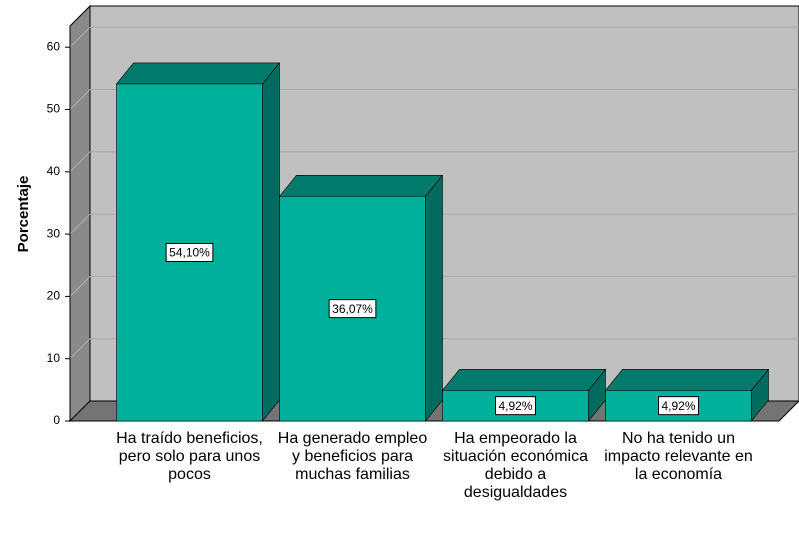 This screenshot has height=533, width=799. Describe the element at coordinates (54, 46) in the screenshot. I see `y-tick-label: 60` at that location.